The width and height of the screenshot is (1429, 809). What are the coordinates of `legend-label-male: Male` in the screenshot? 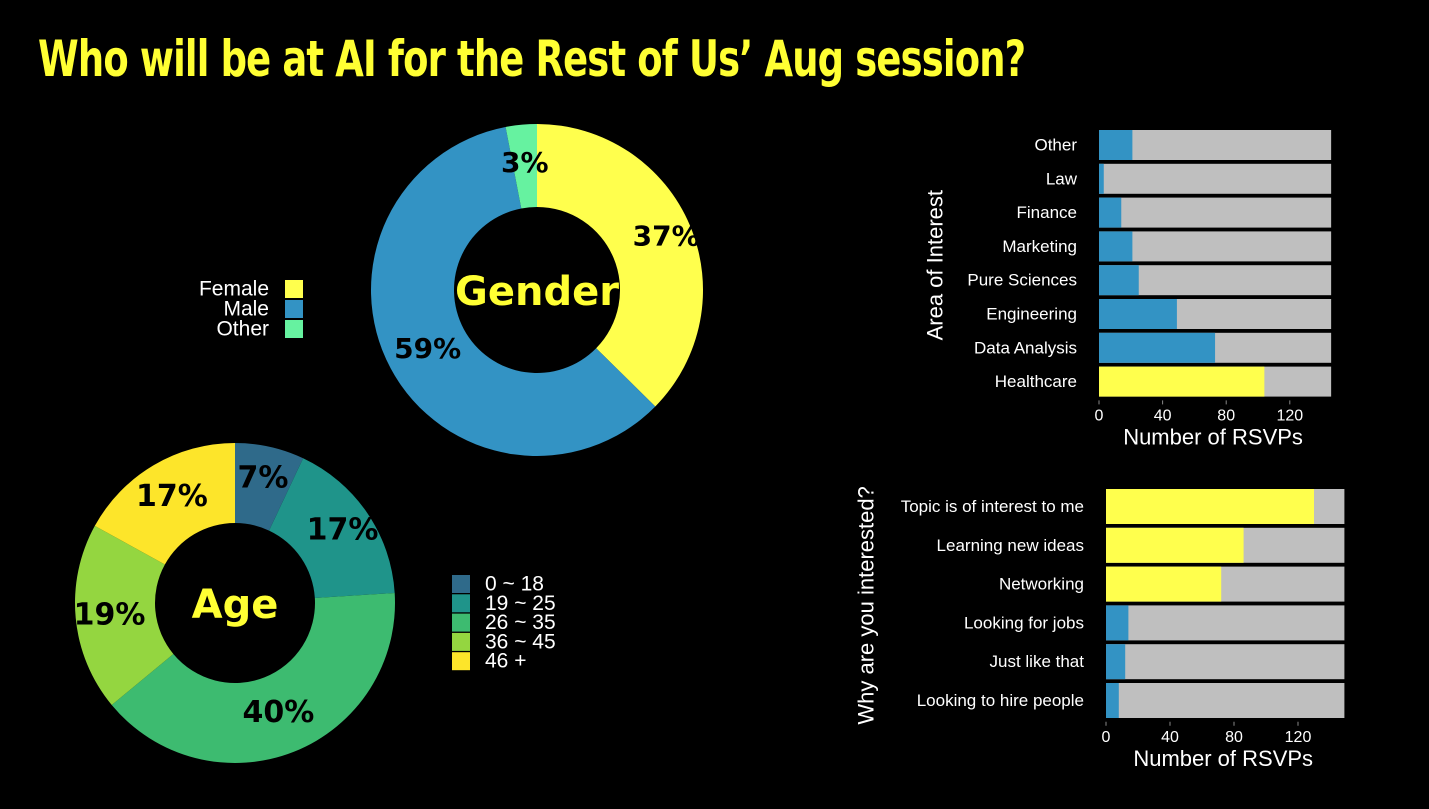 It's located at (246, 309).